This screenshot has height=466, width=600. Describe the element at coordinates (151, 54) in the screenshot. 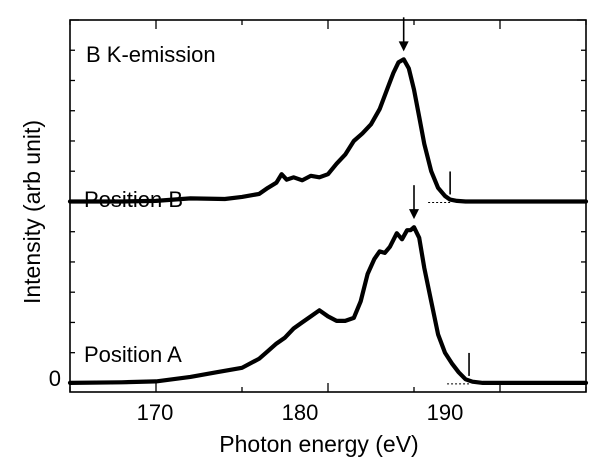

I see `chart-annotation-title: B K-emission` at that location.